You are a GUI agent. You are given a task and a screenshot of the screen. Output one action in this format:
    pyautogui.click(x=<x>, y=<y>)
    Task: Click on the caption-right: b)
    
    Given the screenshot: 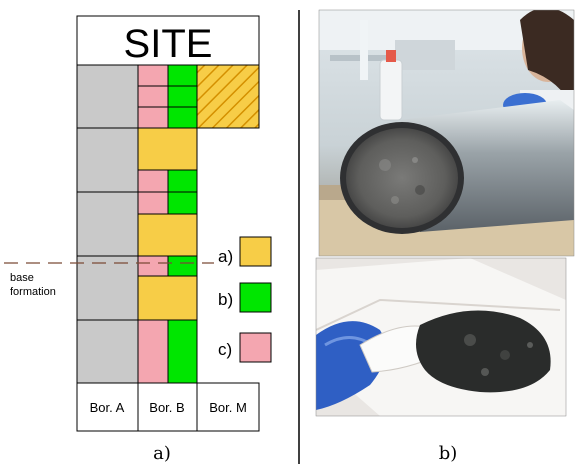 What is the action you would take?
    pyautogui.click(x=448, y=453)
    